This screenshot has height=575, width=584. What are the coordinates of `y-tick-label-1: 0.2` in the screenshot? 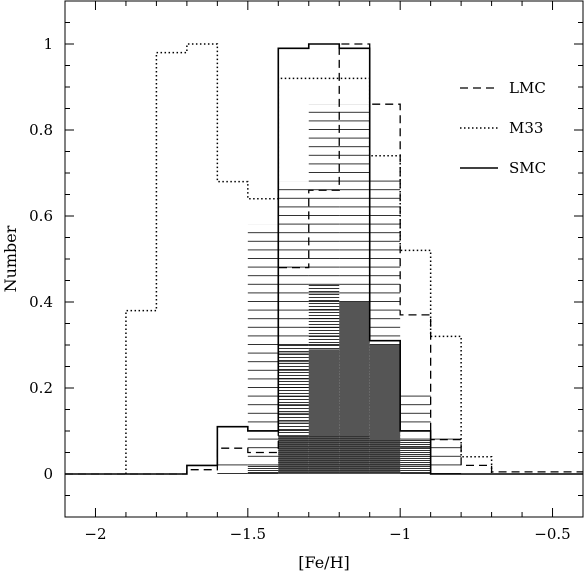 It's located at (41, 388).